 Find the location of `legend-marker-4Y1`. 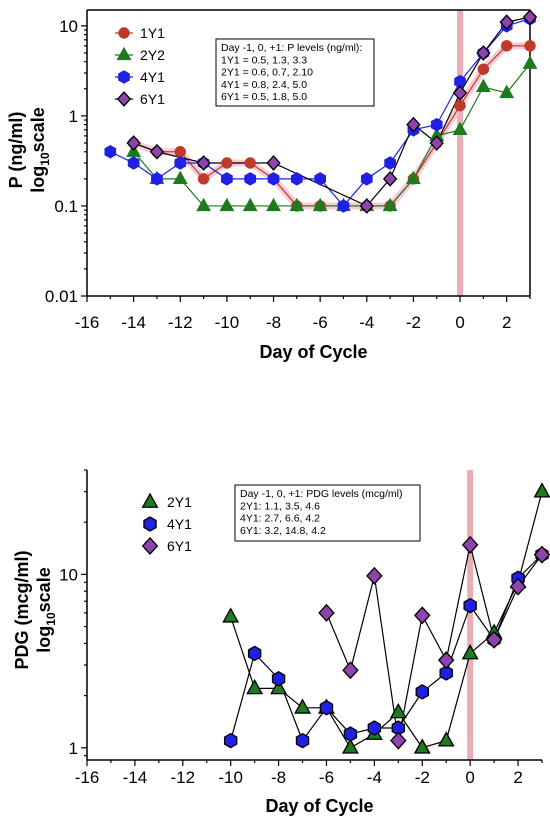

legend-marker-4Y1 is located at coordinates (150, 524).